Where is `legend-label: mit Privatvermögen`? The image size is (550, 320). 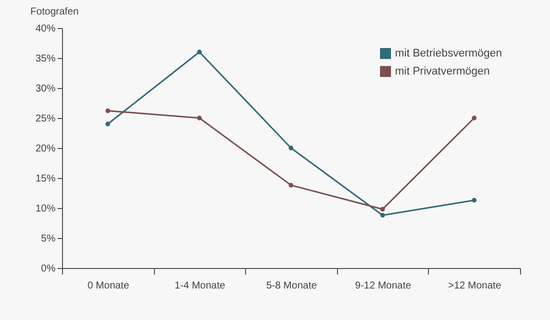 legend-label: mit Privatvermögen is located at coordinates (442, 72).